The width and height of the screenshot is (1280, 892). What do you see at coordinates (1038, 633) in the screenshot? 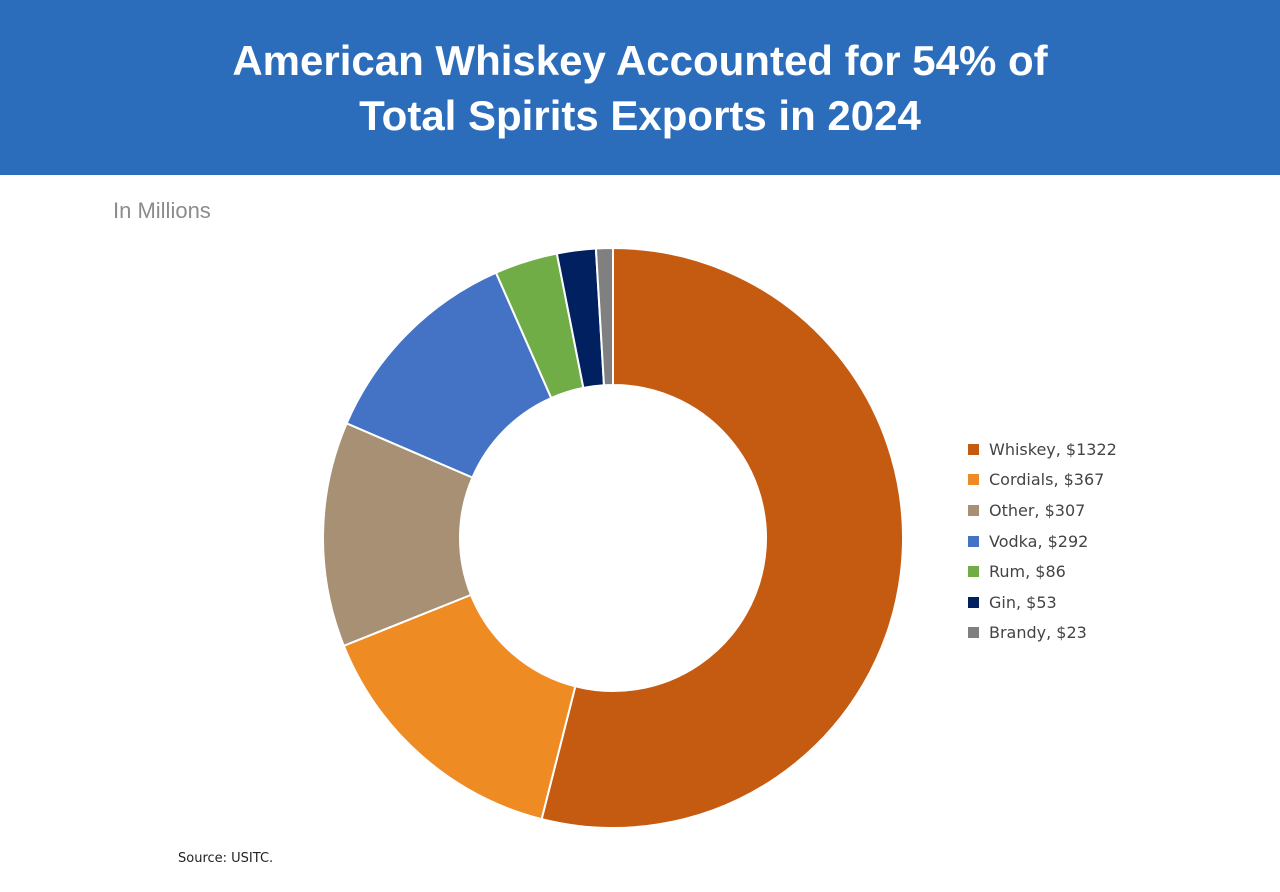
I see `legend-label-brandy: Brandy, $23` at bounding box center [1038, 633].